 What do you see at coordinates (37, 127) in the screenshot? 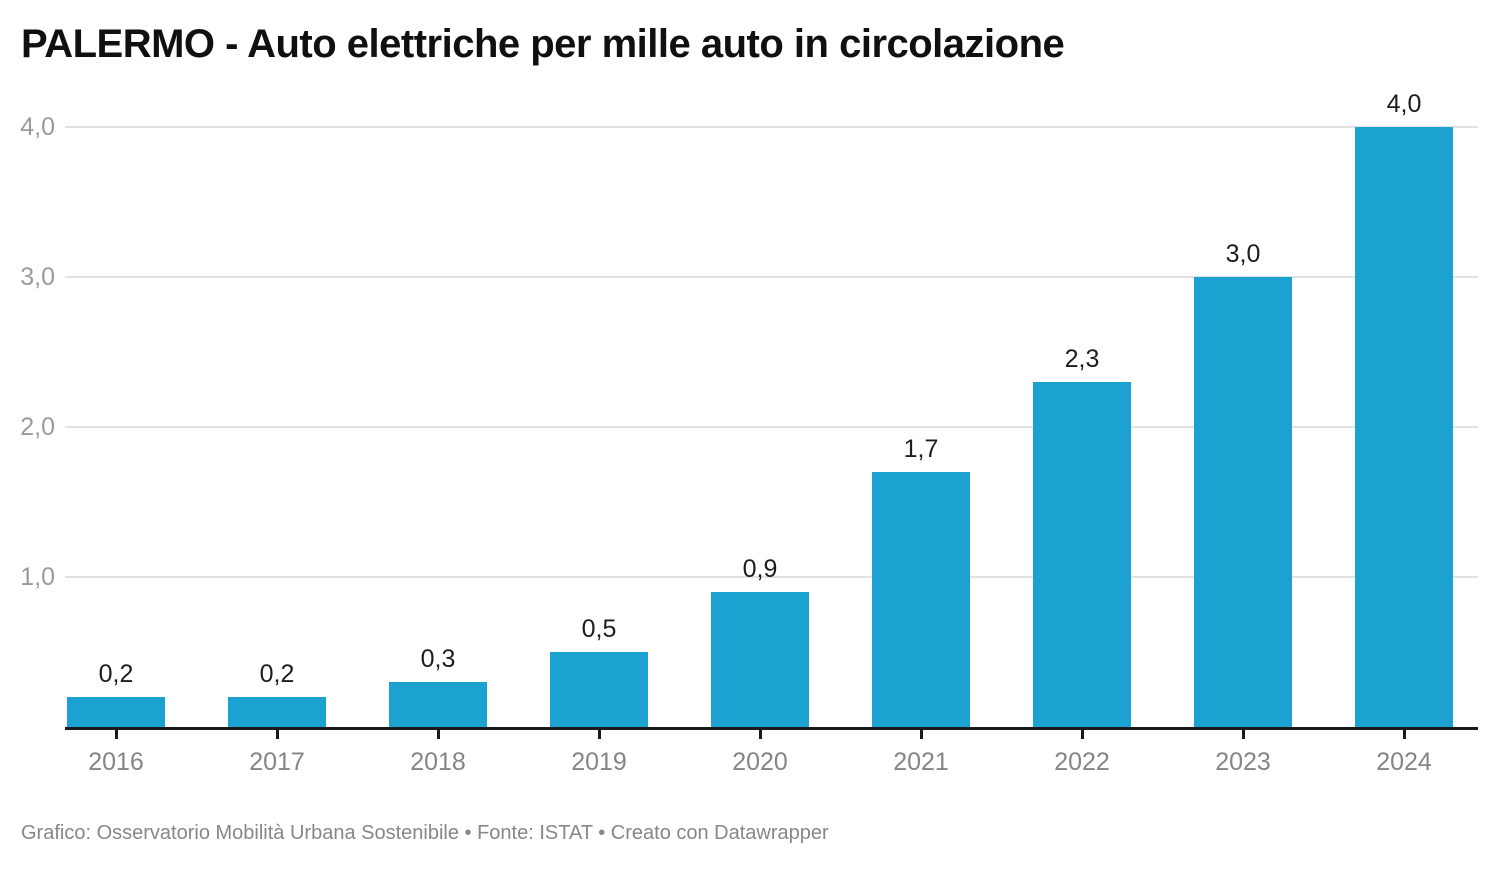
I see `y-axis-tick-label: 4,0` at bounding box center [37, 127].